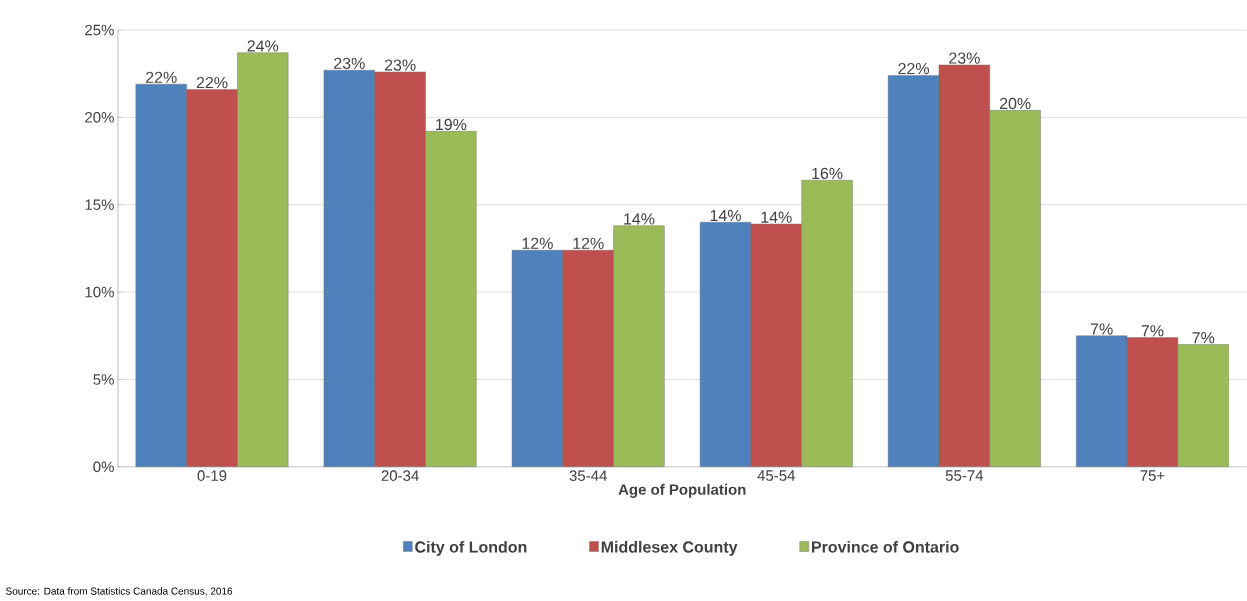 Image resolution: width=1247 pixels, height=601 pixels. Describe the element at coordinates (885, 547) in the screenshot. I see `legend-label: Province of Ontario` at that location.